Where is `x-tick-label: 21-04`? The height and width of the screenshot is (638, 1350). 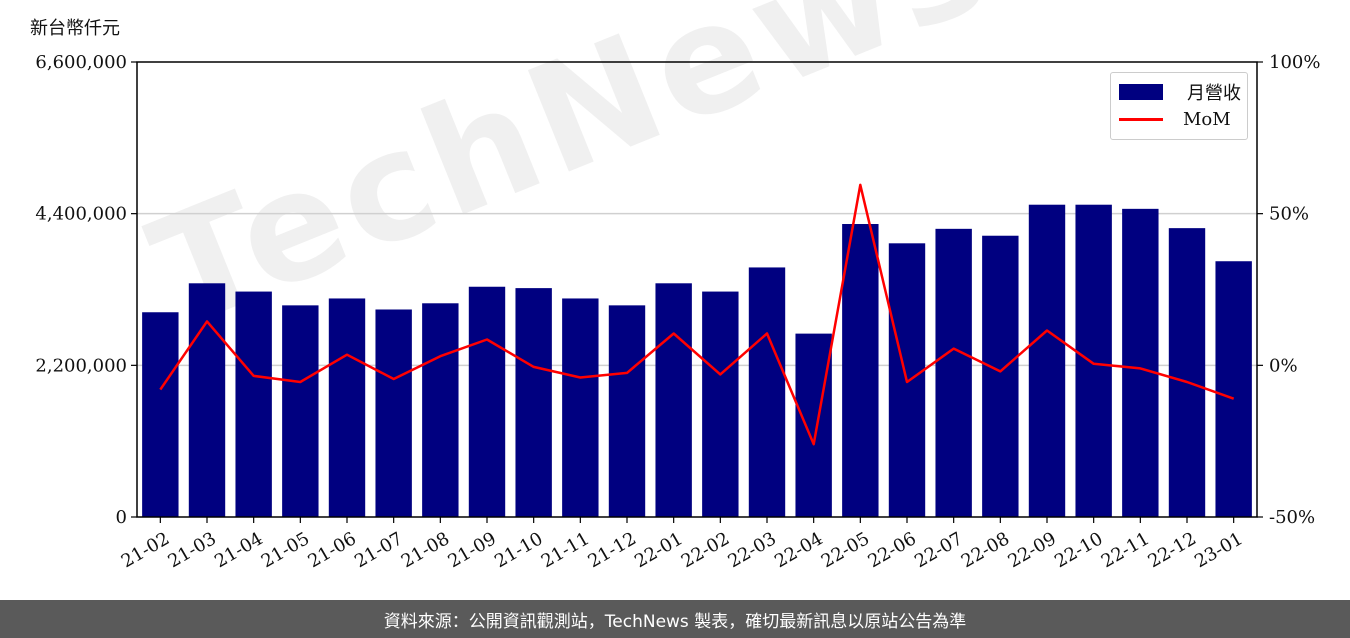 x-tick-label: 21-04 is located at coordinates (238, 550).